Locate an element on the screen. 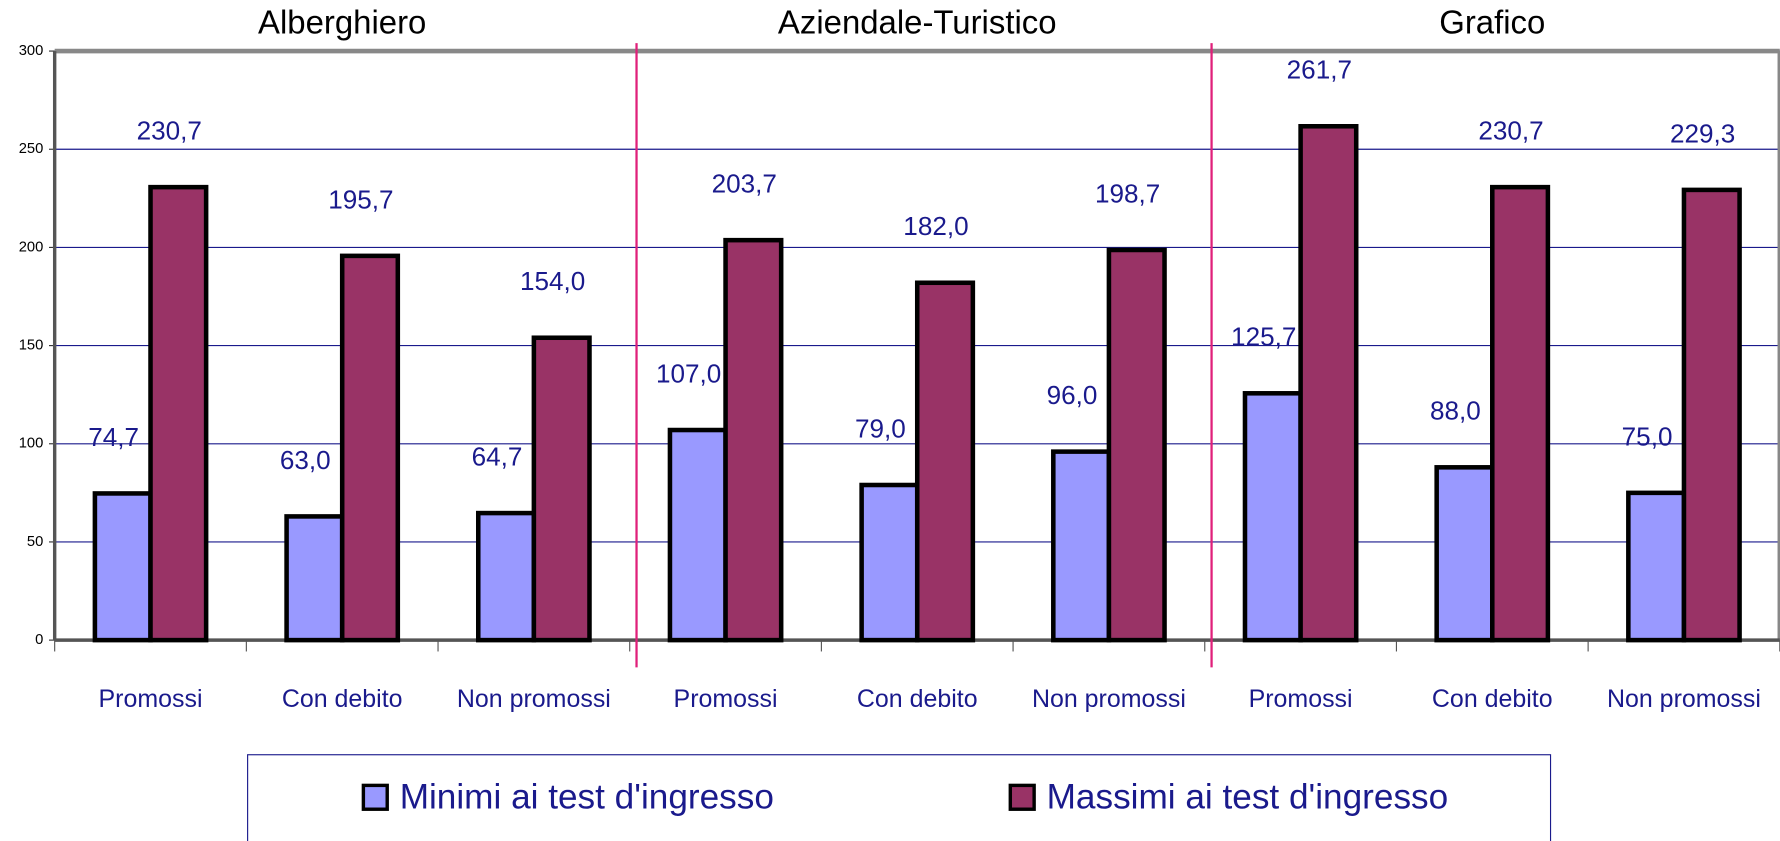 The width and height of the screenshot is (1780, 841). y-tick-label: 150 is located at coordinates (31, 345).